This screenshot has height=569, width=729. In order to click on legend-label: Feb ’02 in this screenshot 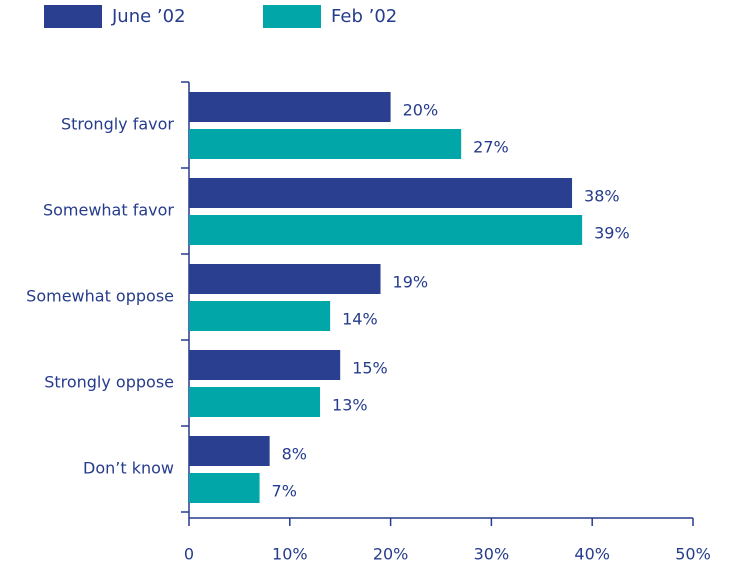, I will do `click(364, 16)`.